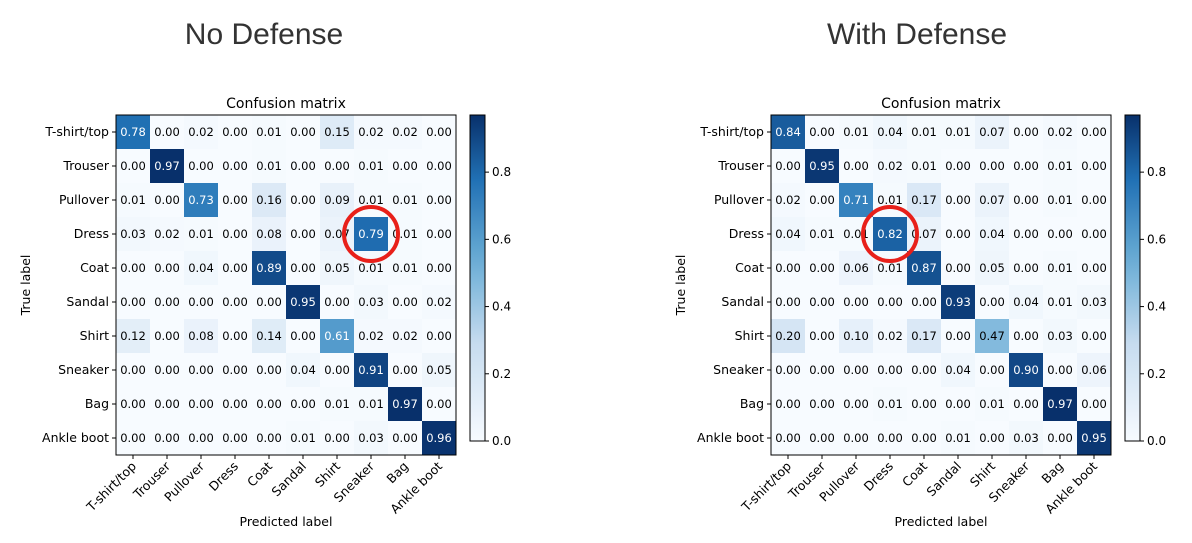 The image size is (1192, 543). Describe the element at coordinates (501, 441) in the screenshot. I see `colorbar-tick-label: 0.0` at that location.